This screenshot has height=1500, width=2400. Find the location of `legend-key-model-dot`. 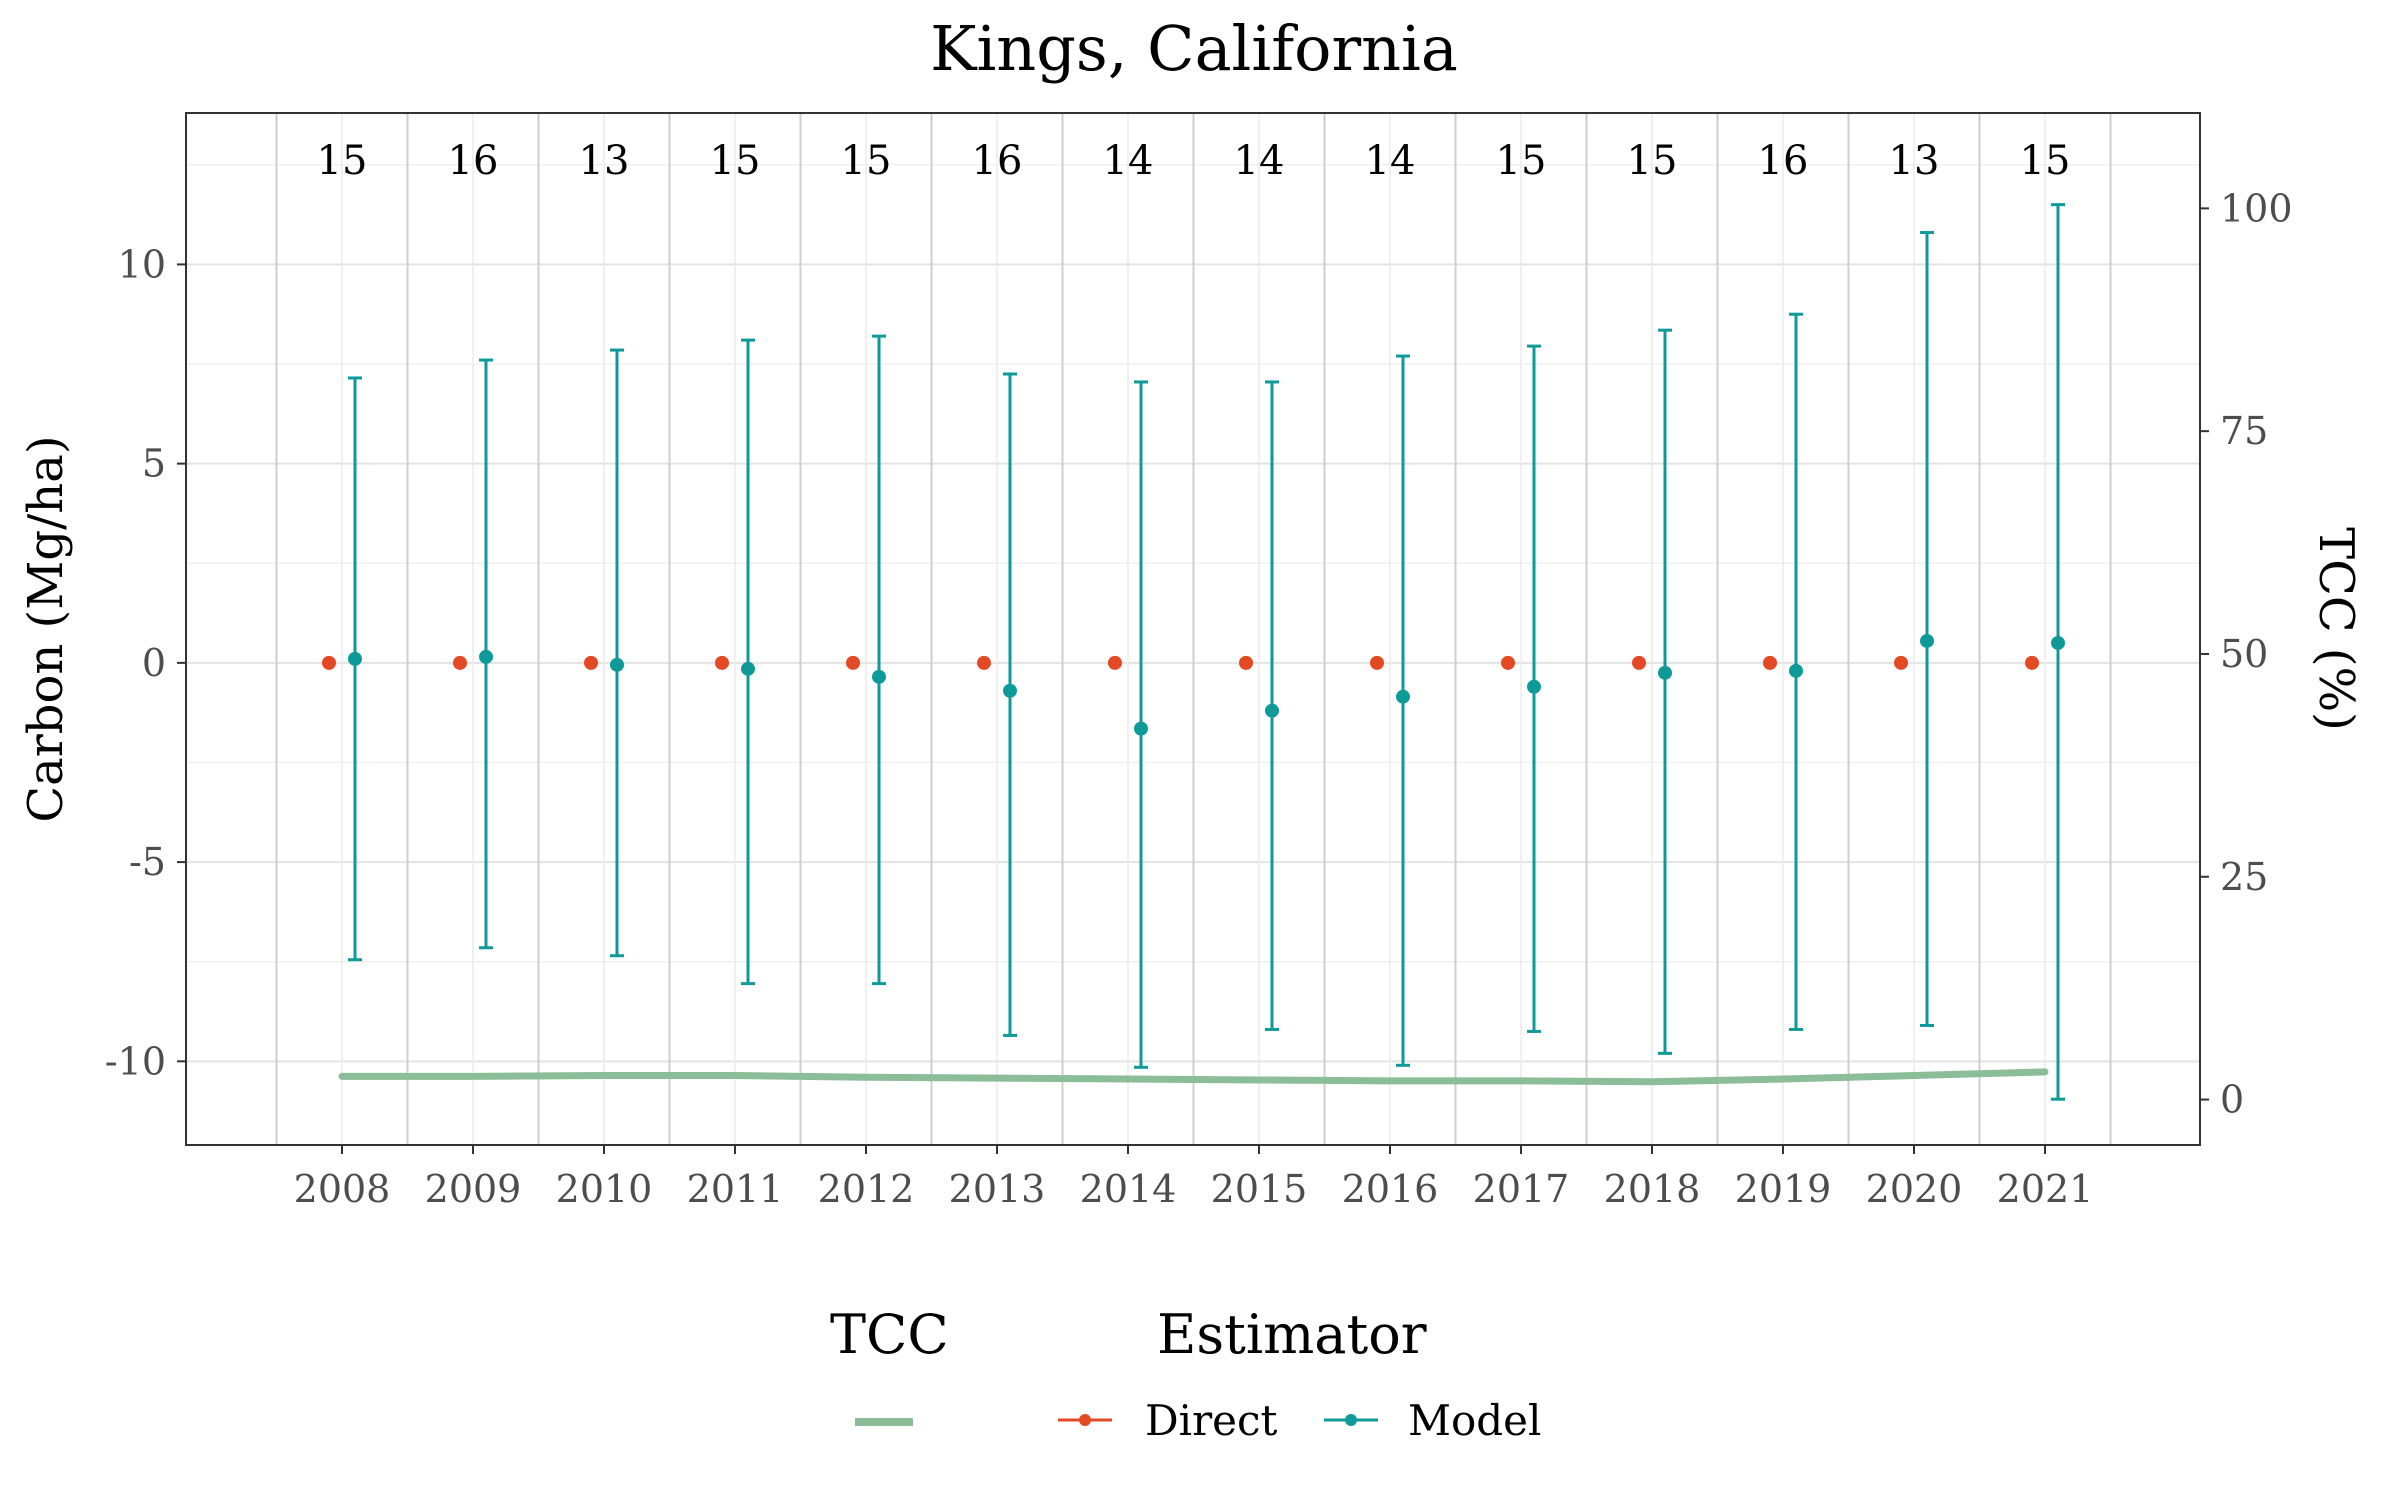

legend-key-model-dot is located at coordinates (1351, 1420).